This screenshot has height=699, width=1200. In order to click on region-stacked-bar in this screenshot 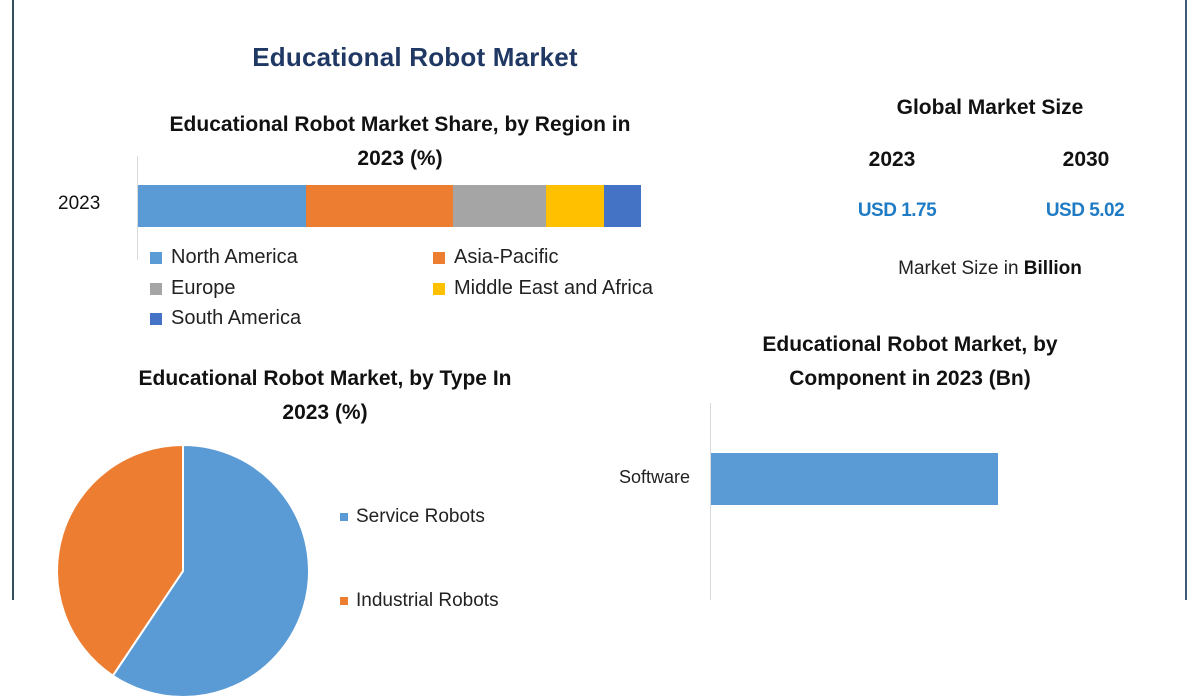, I will do `click(389, 206)`.